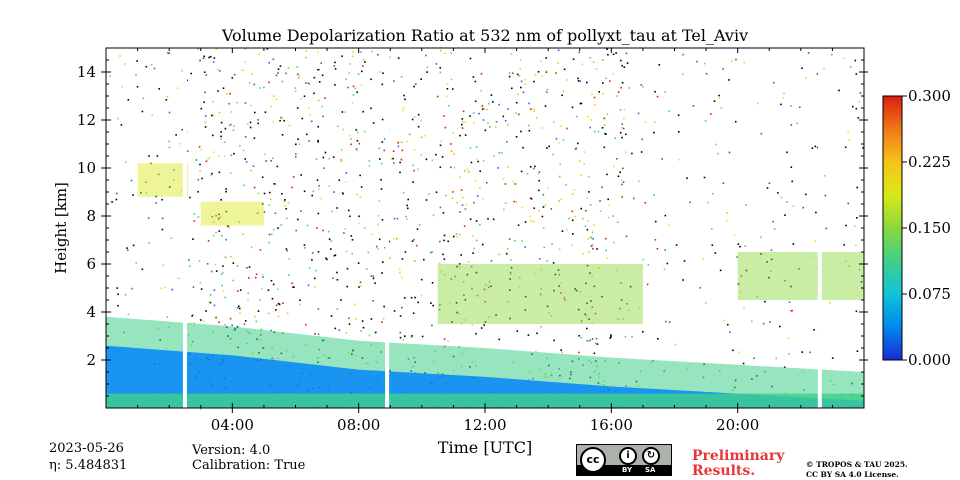 The height and width of the screenshot is (480, 960). What do you see at coordinates (929, 162) in the screenshot?
I see `colorbar-tick-label: 0.225` at bounding box center [929, 162].